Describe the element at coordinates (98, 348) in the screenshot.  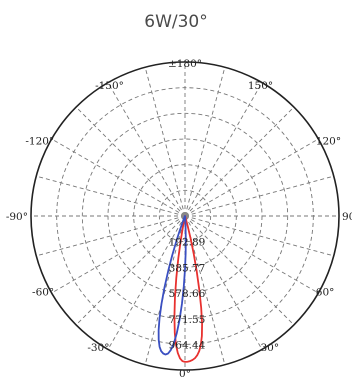
I see `angle-label: -30°` at that location.